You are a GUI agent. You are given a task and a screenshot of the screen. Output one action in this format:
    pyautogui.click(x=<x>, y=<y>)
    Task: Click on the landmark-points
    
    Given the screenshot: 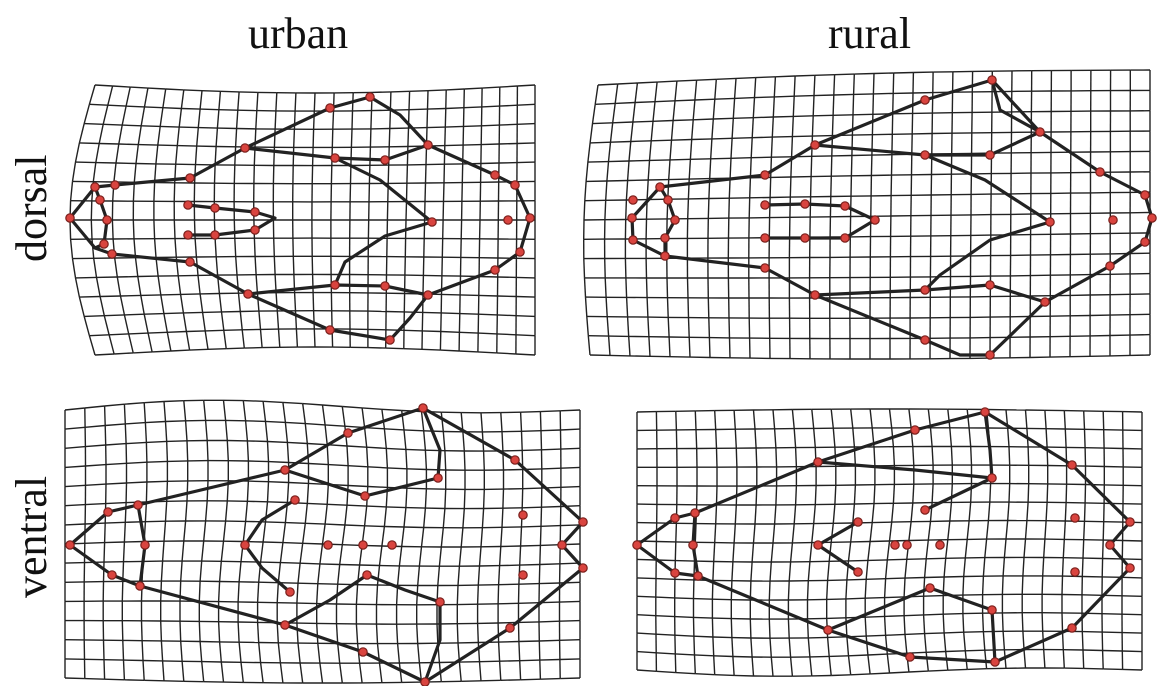 What is the action you would take?
    pyautogui.click(x=300, y=218)
    